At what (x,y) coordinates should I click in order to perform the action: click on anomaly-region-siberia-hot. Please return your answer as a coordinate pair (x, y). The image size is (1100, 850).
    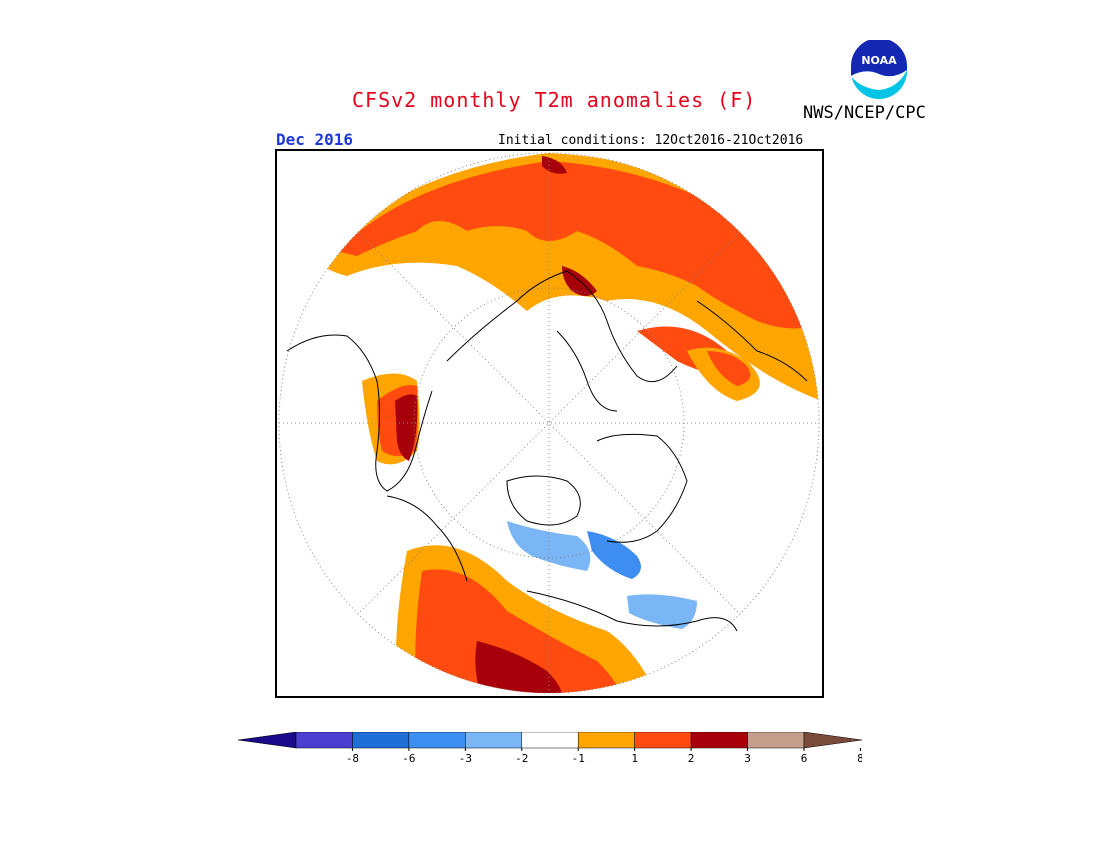
    Looking at the image, I should click on (578, 245).